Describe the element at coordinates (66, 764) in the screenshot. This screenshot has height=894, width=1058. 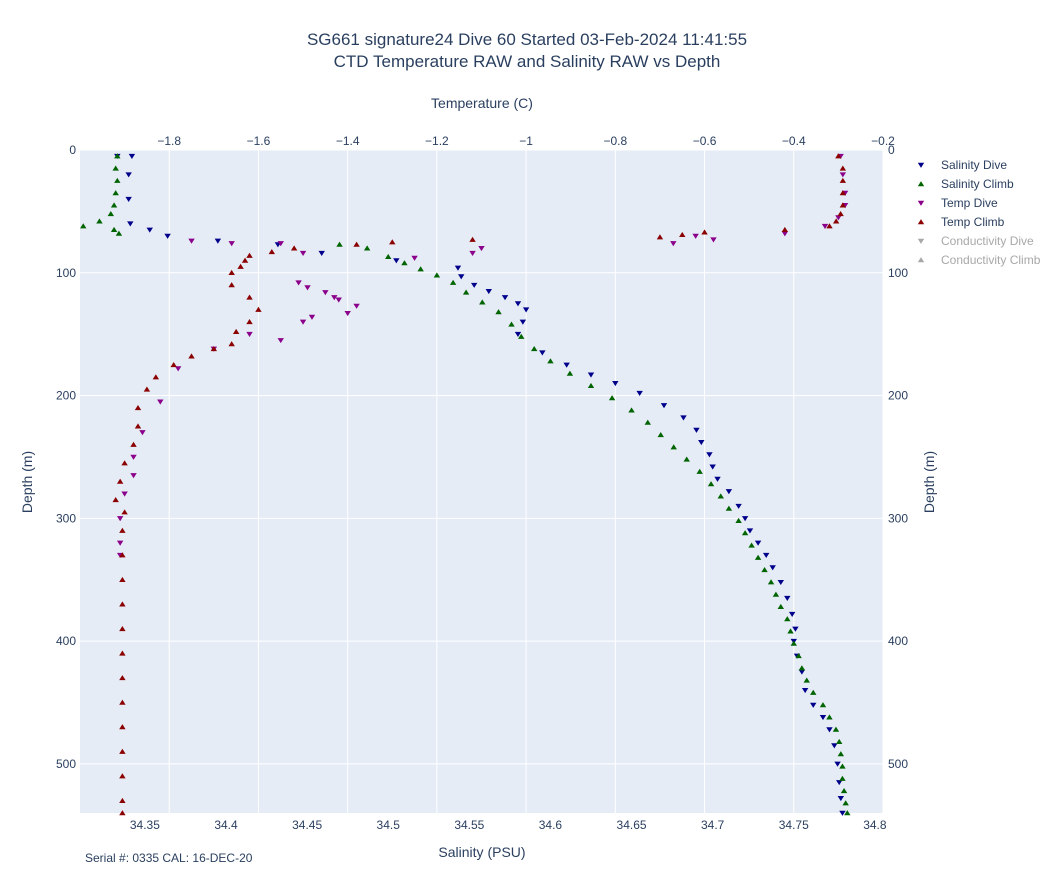
I see `y-left-tick-label: 500` at that location.